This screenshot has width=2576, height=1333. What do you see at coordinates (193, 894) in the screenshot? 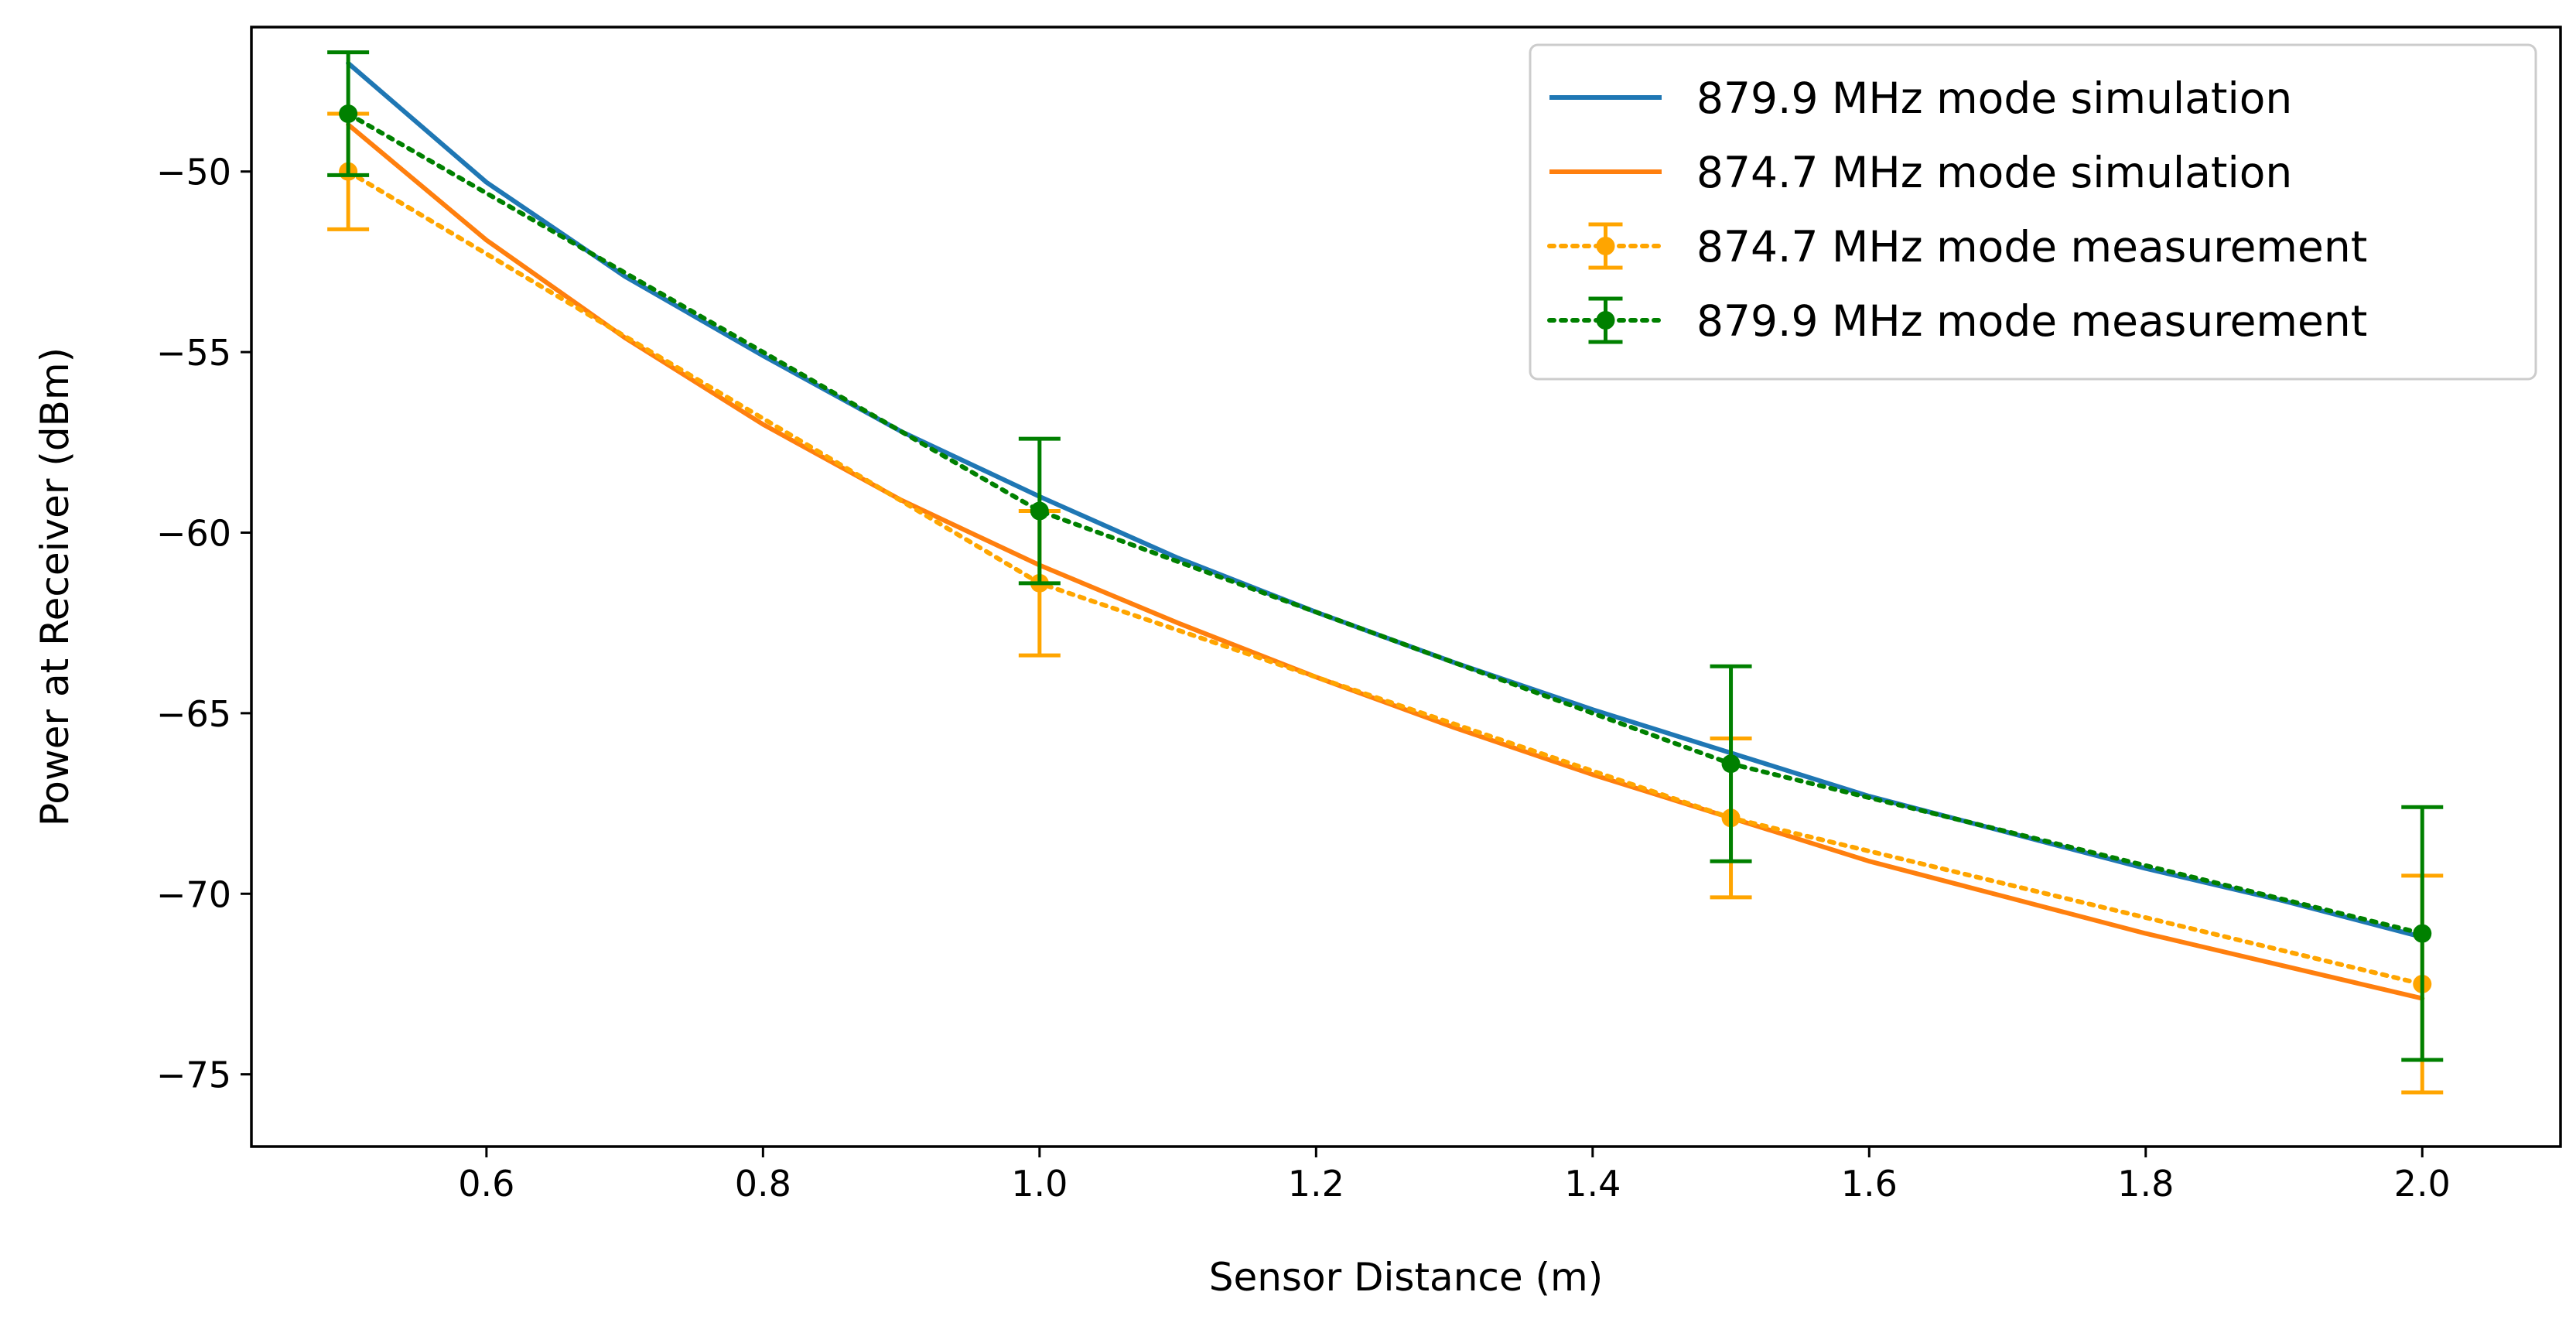
I see `y-tick-label: −70` at bounding box center [193, 894].